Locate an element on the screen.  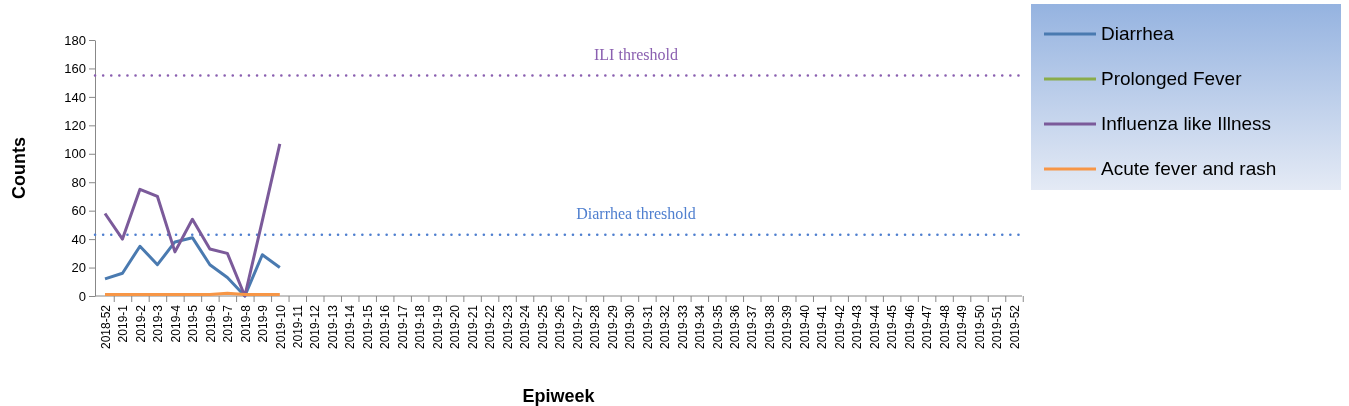
x-tick-label: 2019-50 is located at coordinates (979, 327).